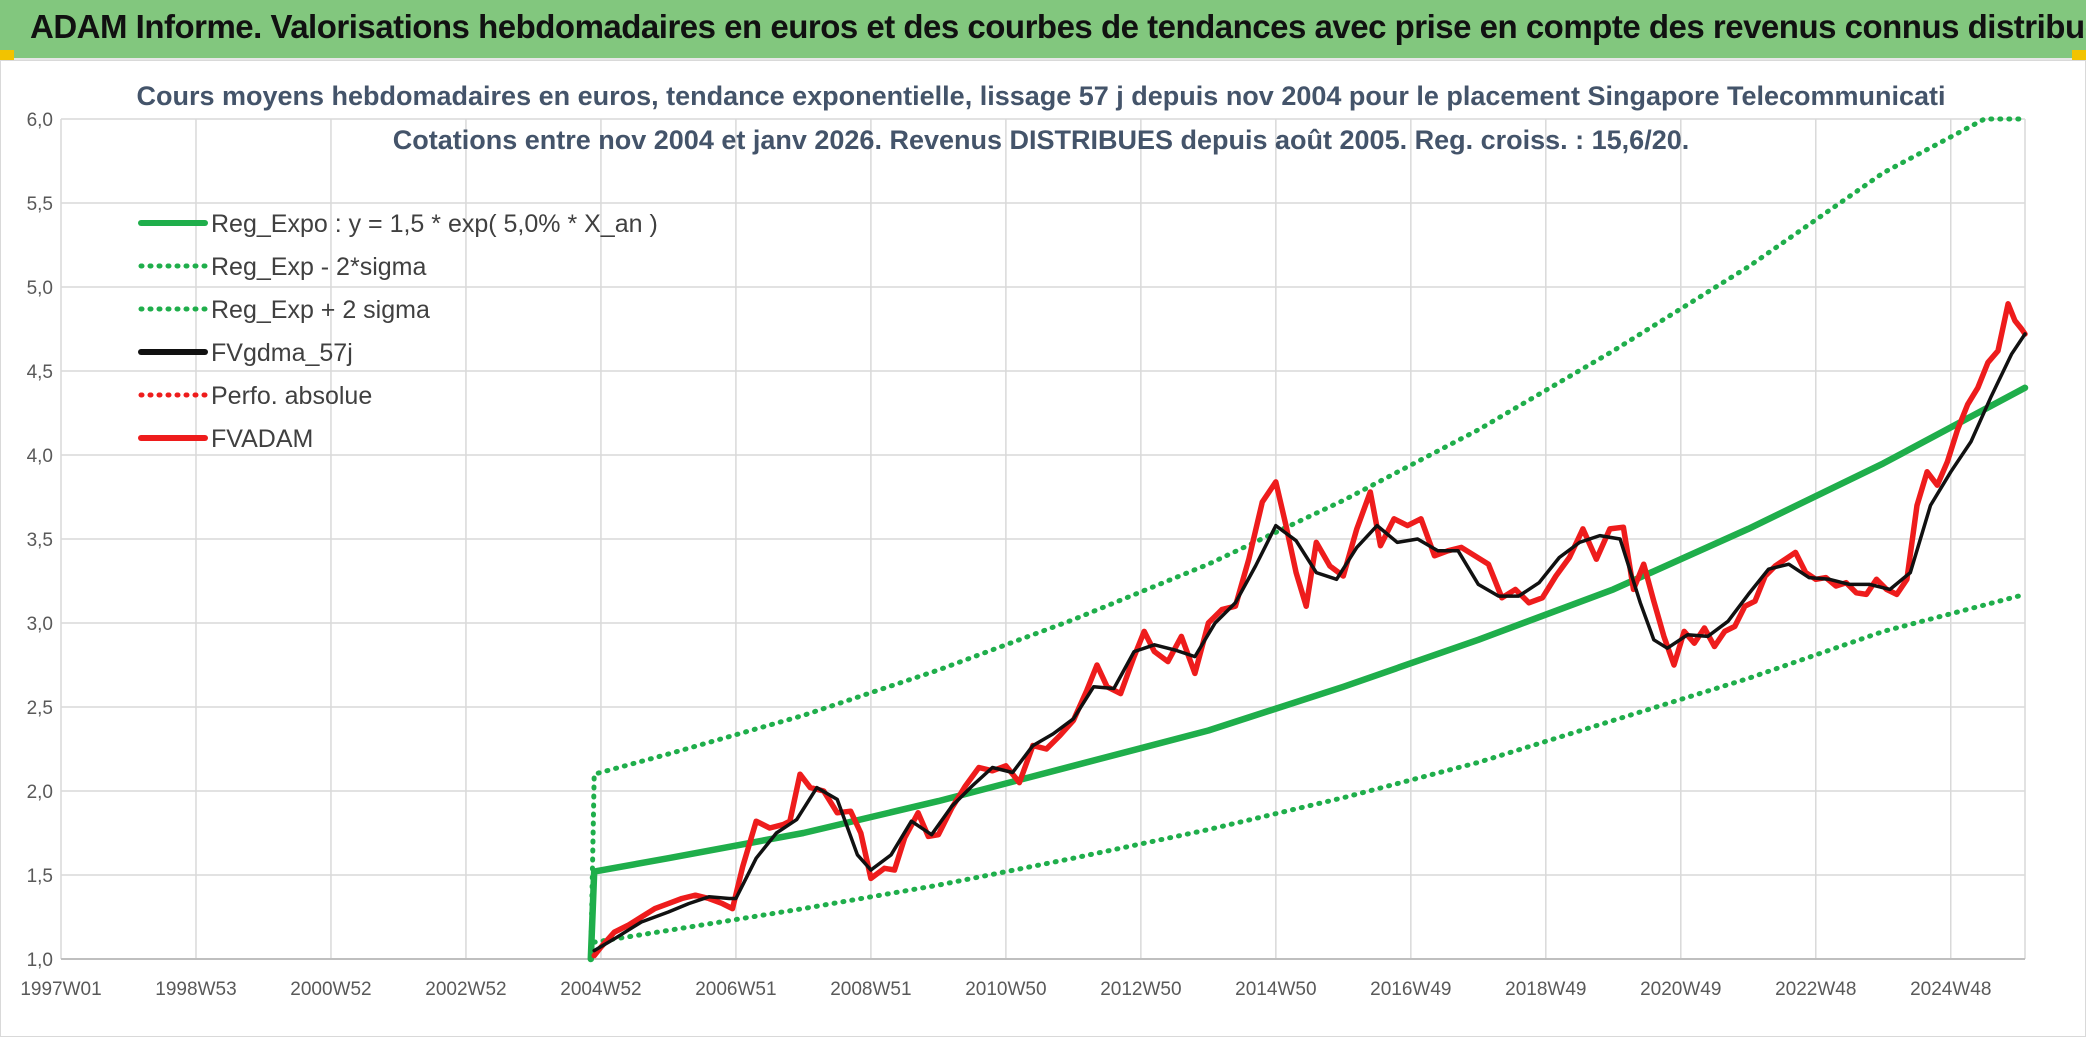 The image size is (2086, 1041). What do you see at coordinates (870, 989) in the screenshot?
I see `x-tick-label: 2008W51` at bounding box center [870, 989].